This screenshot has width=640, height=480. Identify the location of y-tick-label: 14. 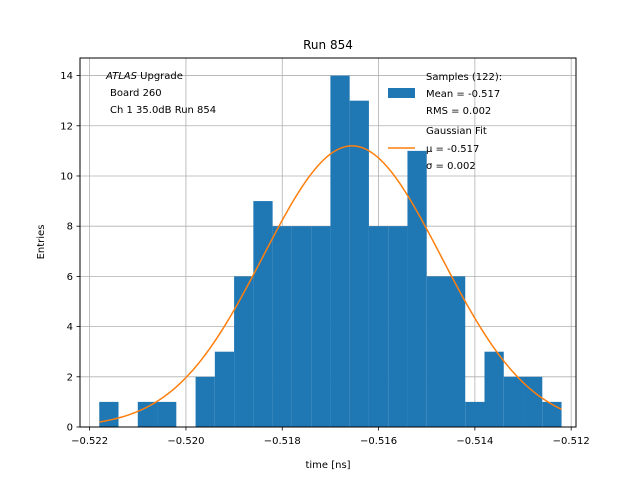
(66, 76).